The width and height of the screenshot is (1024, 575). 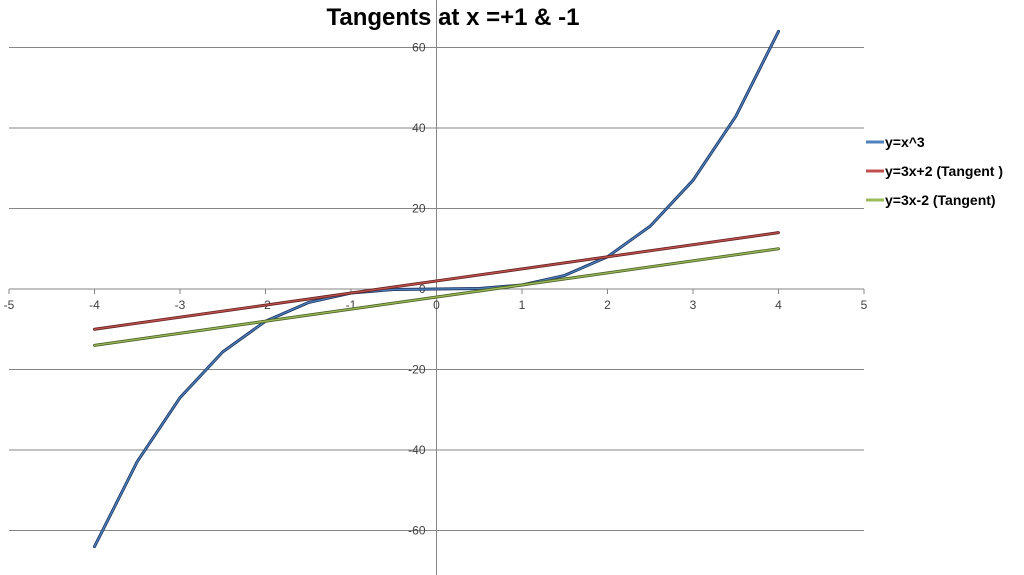 I want to click on x-tick-label: 5, so click(x=864, y=305).